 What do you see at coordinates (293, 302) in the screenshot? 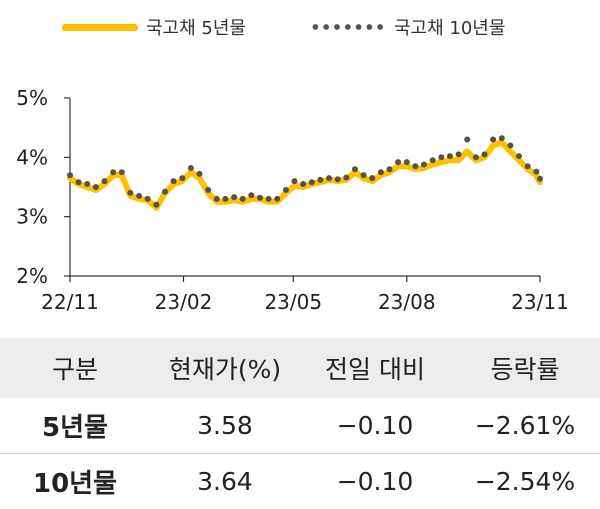
I see `x-tick-label: 23/05` at bounding box center [293, 302].